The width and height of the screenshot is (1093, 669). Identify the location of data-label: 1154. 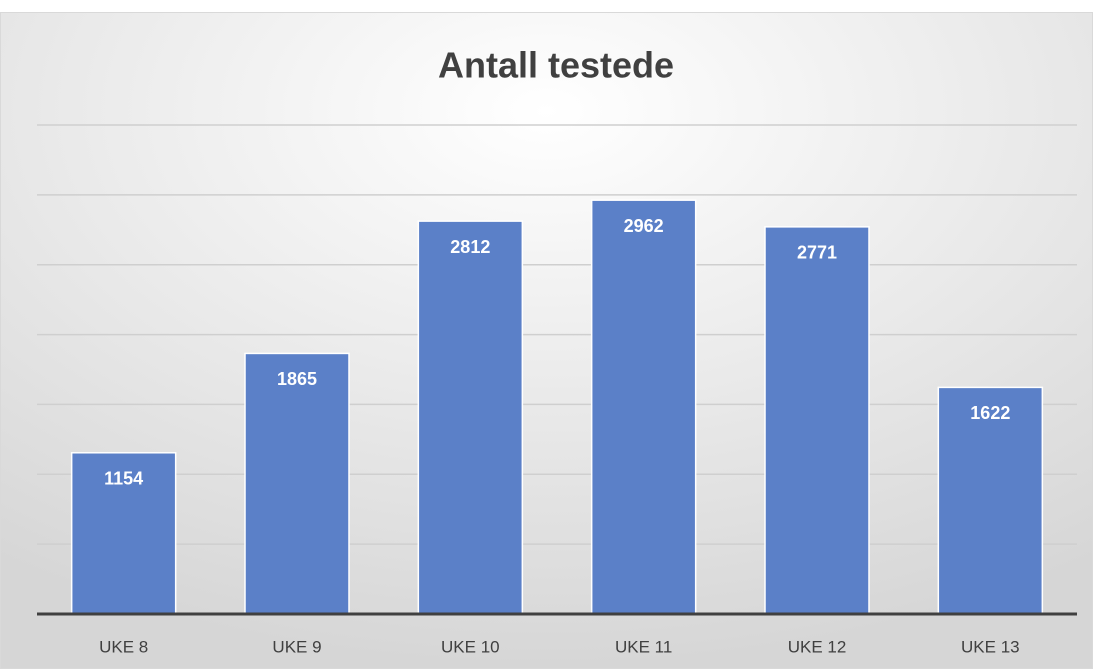
(123, 479).